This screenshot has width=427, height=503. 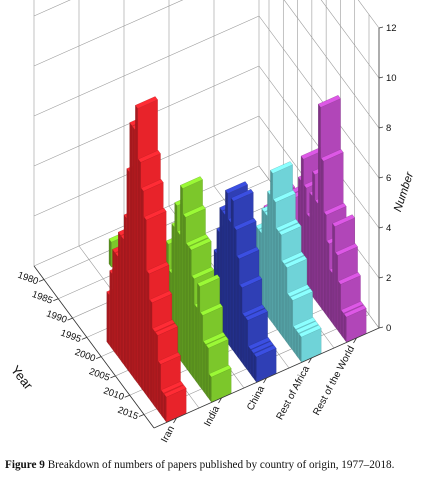 I want to click on year-tick-label: 1990, so click(x=57, y=317).